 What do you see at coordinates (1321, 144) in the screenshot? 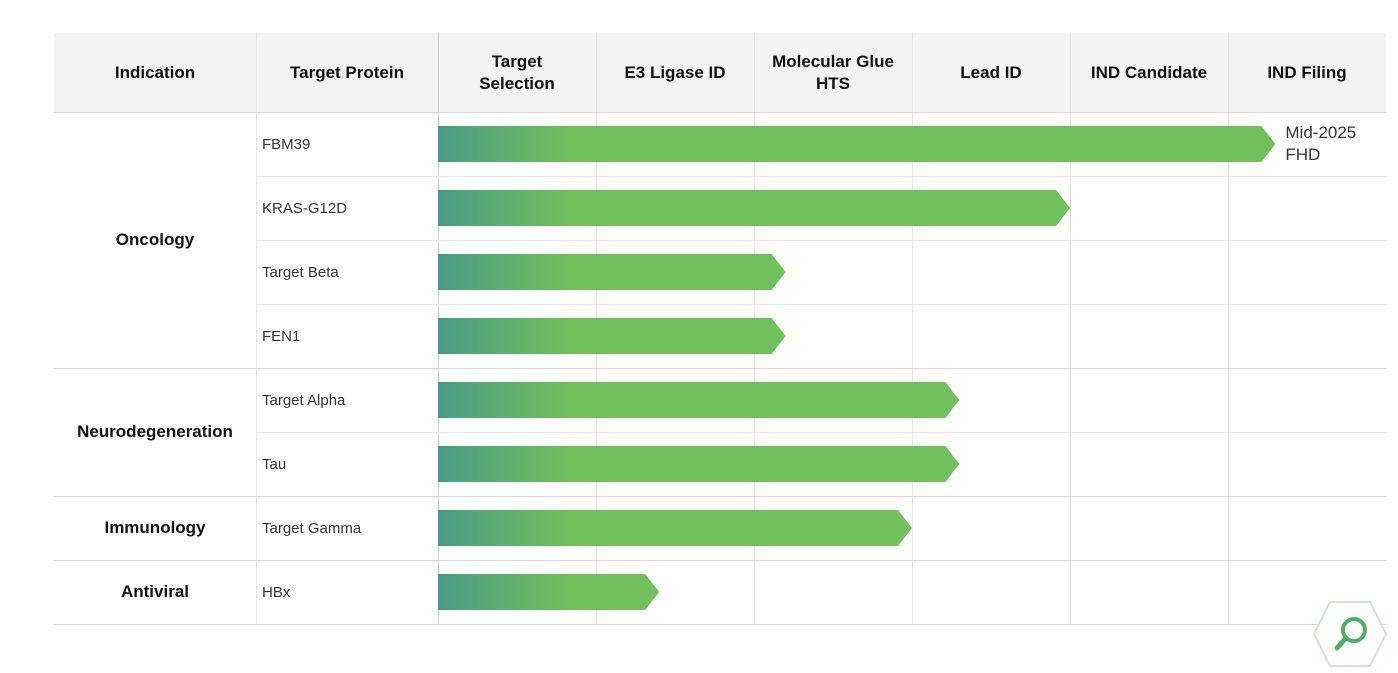
I see `annotation: Mid-2025 FHD` at bounding box center [1321, 144].